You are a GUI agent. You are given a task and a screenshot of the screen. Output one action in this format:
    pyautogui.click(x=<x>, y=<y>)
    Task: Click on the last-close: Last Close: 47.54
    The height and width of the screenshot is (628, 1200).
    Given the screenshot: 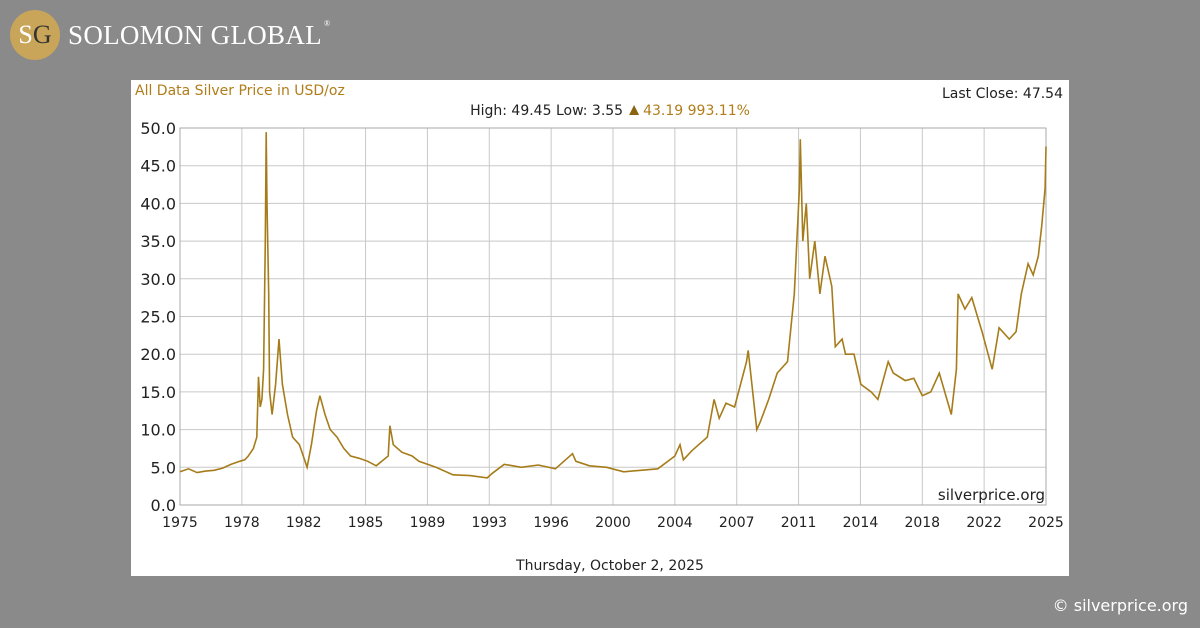 What is the action you would take?
    pyautogui.click(x=1002, y=94)
    